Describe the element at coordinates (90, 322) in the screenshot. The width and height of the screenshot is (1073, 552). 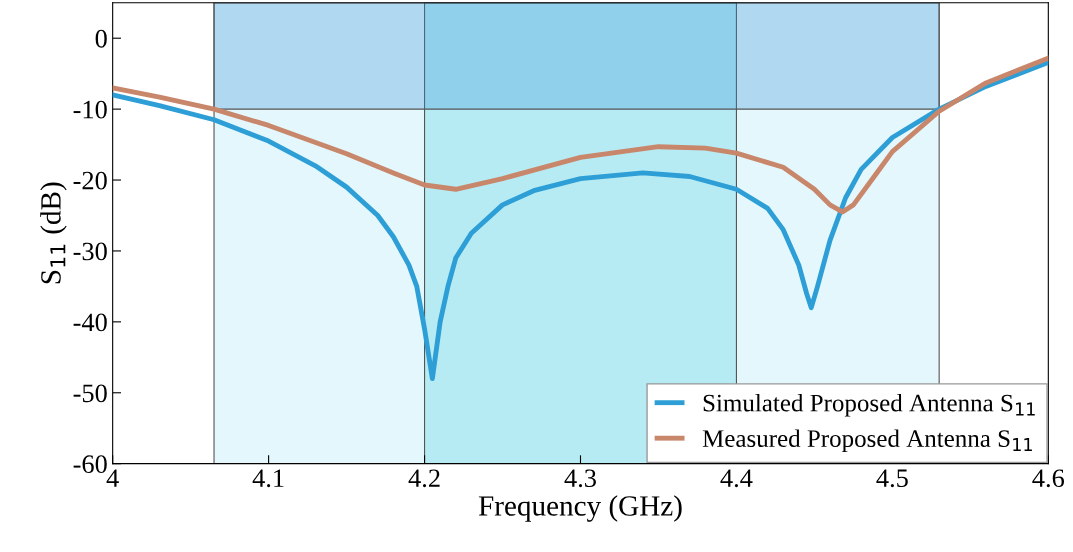
I see `y-tick-label: -40` at that location.